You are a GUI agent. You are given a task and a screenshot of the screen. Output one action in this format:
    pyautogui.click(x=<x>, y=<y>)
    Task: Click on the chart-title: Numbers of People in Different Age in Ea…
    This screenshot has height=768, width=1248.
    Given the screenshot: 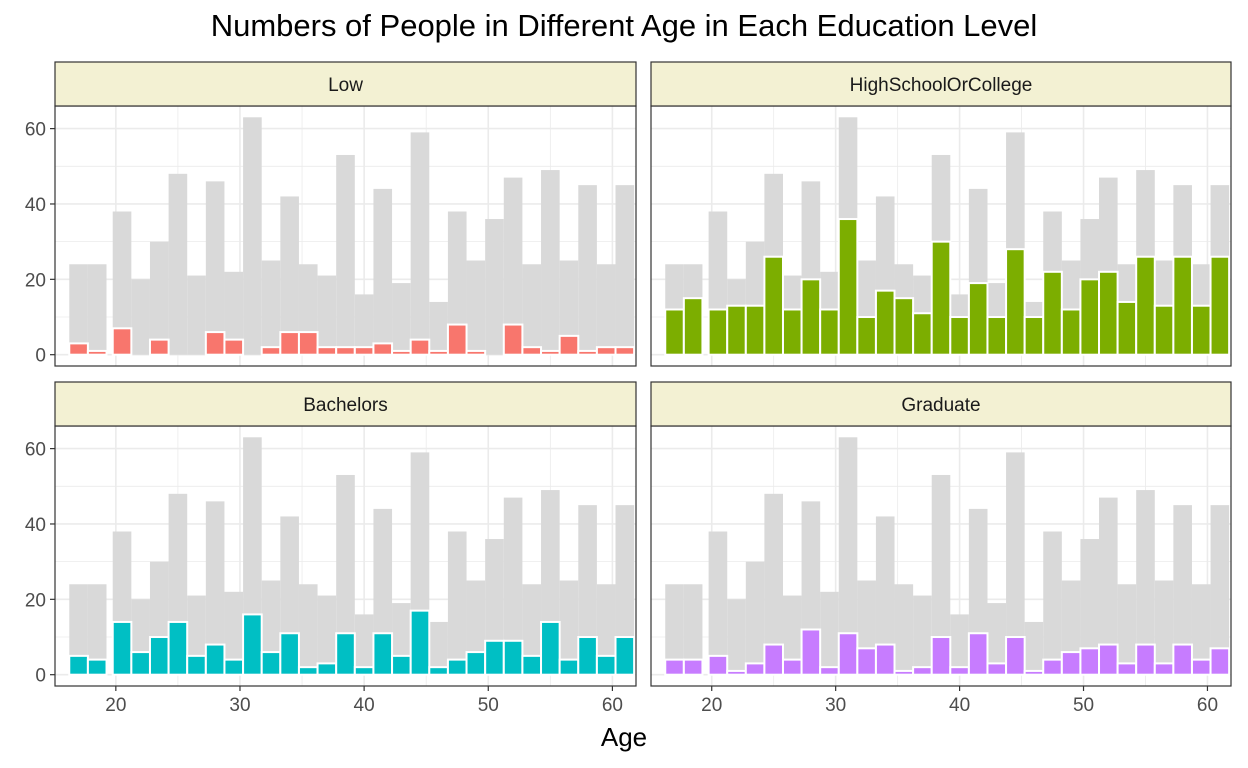 What is the action you would take?
    pyautogui.click(x=624, y=25)
    